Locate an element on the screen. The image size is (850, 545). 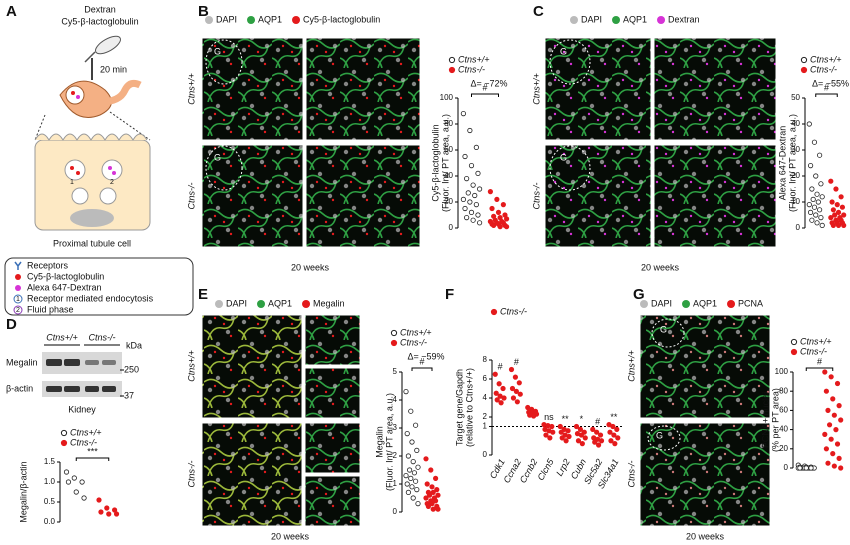
panel-letter: G is located at coordinates (639, 294).